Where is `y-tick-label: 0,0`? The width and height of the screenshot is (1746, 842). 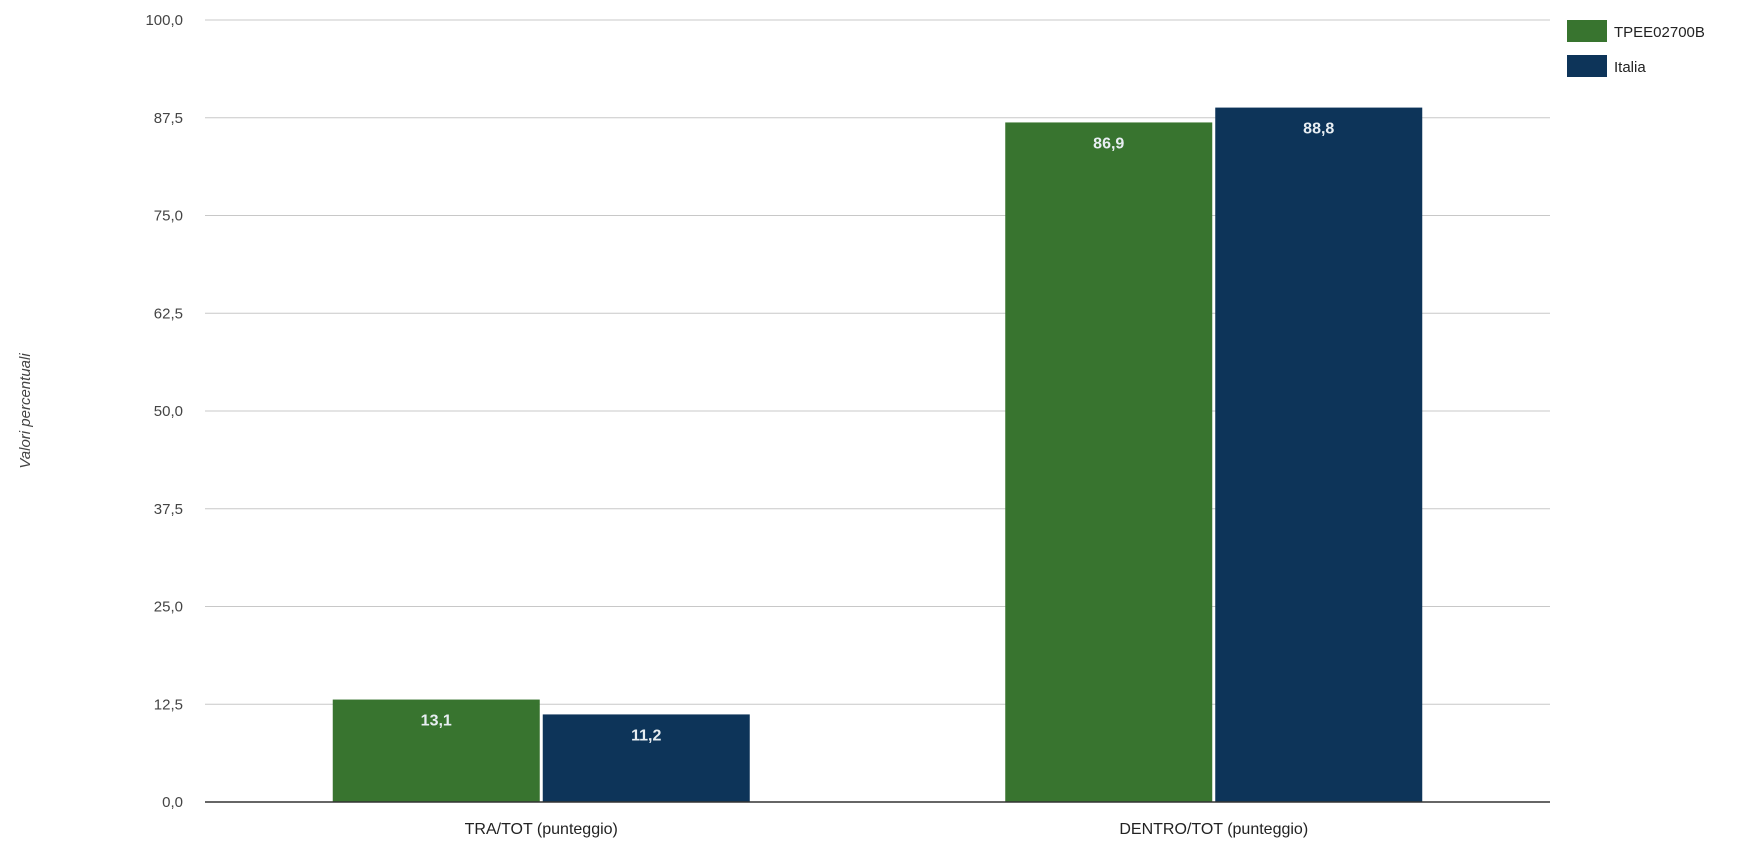 y-tick-label: 0,0 is located at coordinates (172, 802).